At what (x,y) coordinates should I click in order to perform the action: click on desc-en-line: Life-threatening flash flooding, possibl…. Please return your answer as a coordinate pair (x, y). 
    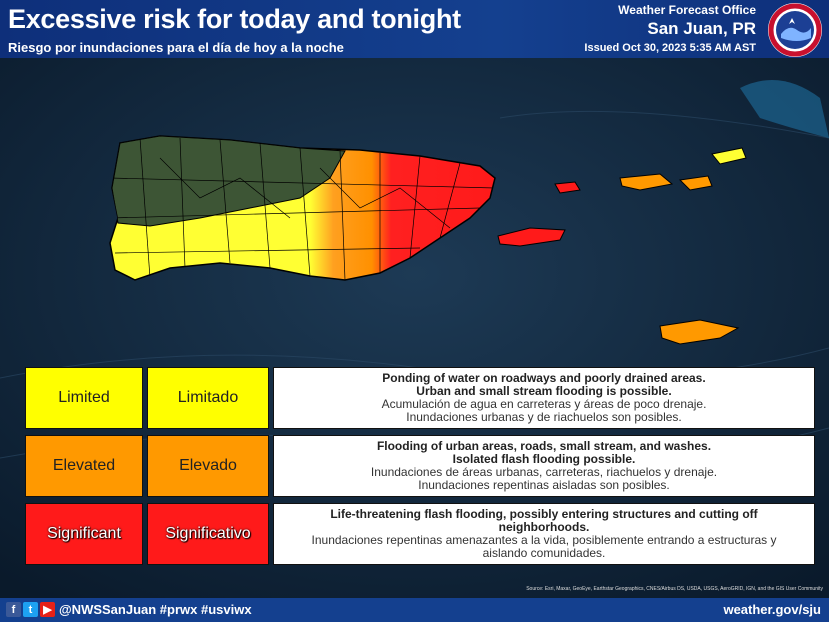
    Looking at the image, I should click on (544, 514).